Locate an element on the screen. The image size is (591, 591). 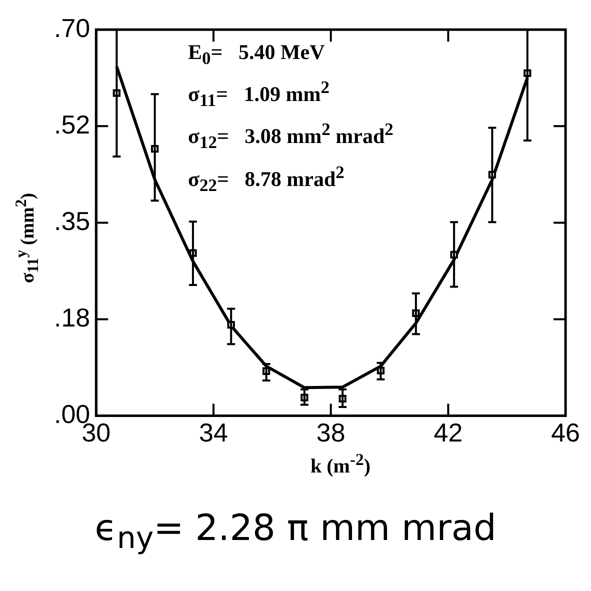
x-tick-label: 38 is located at coordinates (331, 433).